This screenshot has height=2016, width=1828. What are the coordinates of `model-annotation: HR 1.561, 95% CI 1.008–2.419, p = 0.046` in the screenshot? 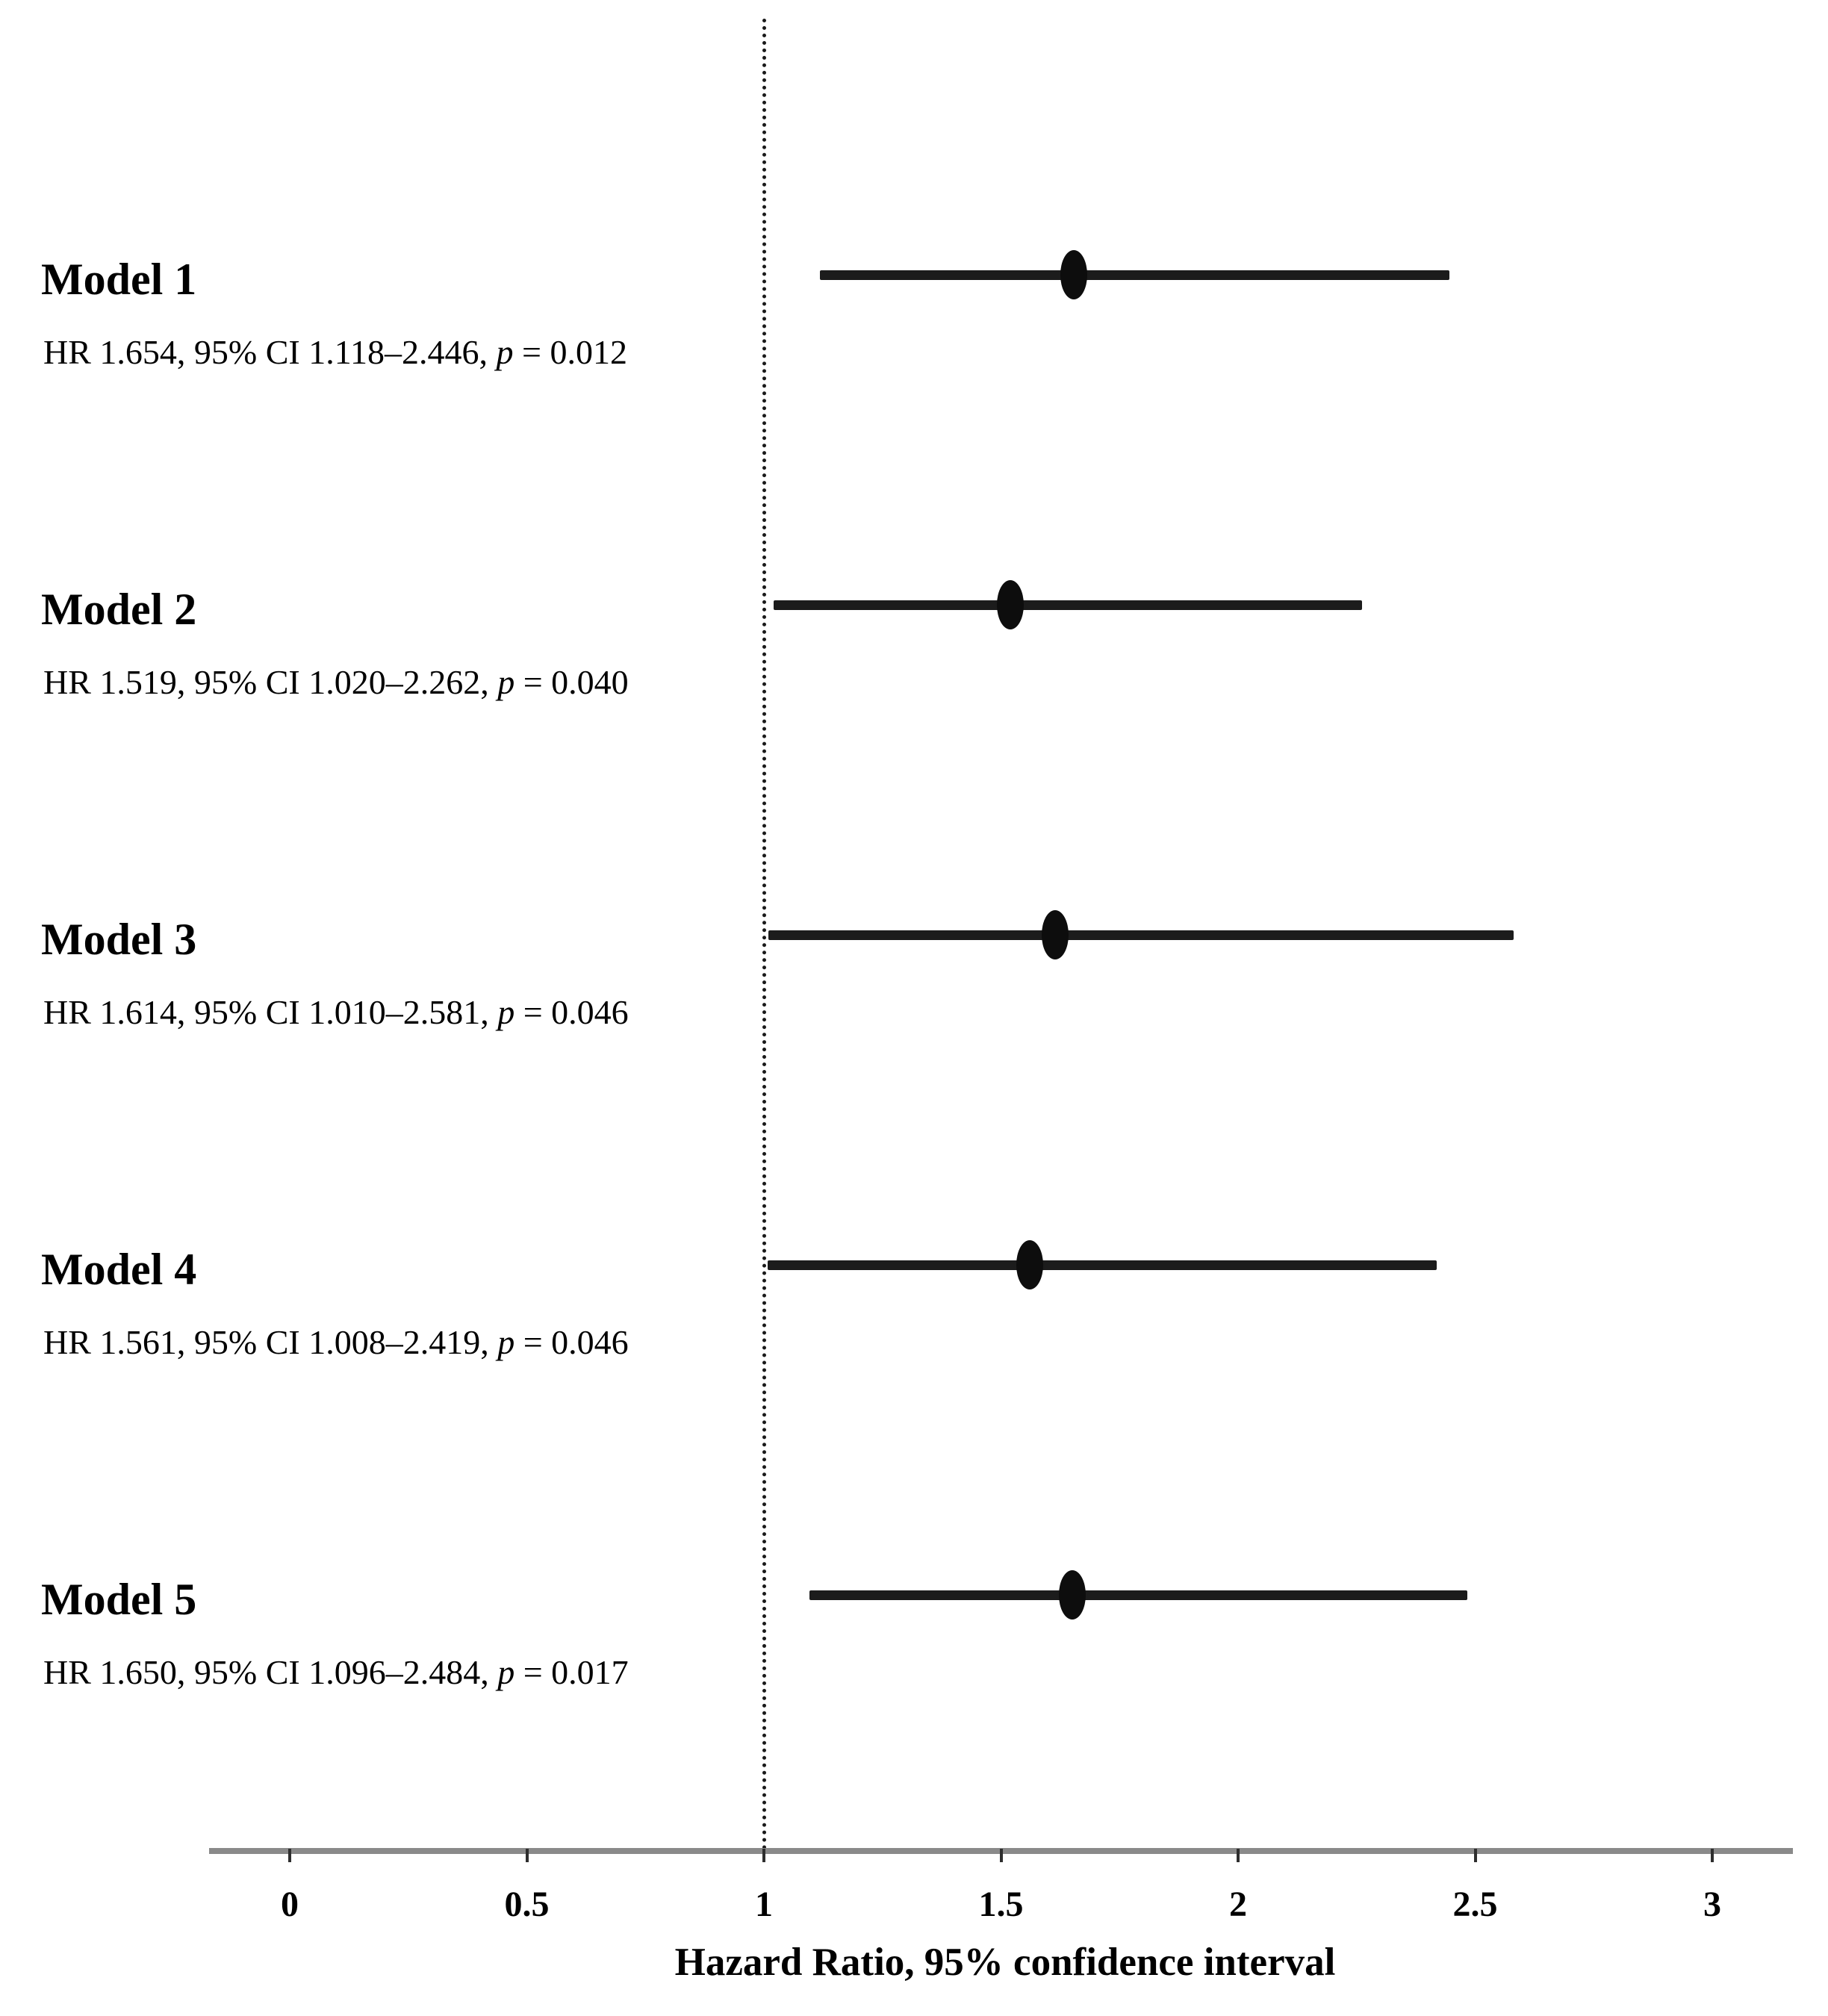 It's located at (336, 1342).